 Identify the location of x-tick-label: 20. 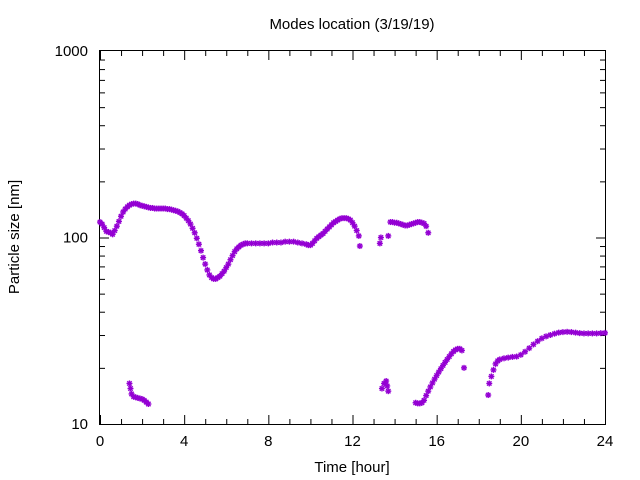
(520, 441).